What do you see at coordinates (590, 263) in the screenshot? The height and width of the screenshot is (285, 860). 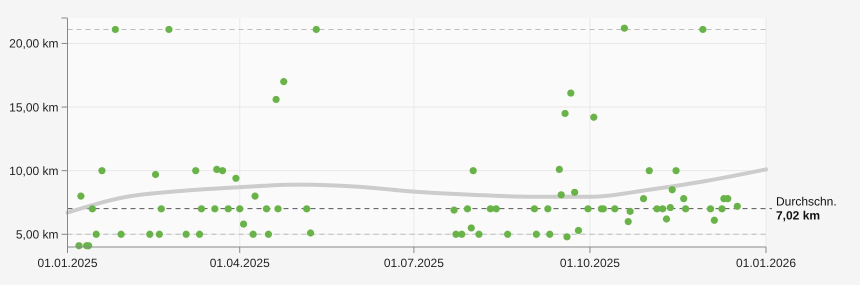 I see `x-tick-label: 01.10.2025` at bounding box center [590, 263].